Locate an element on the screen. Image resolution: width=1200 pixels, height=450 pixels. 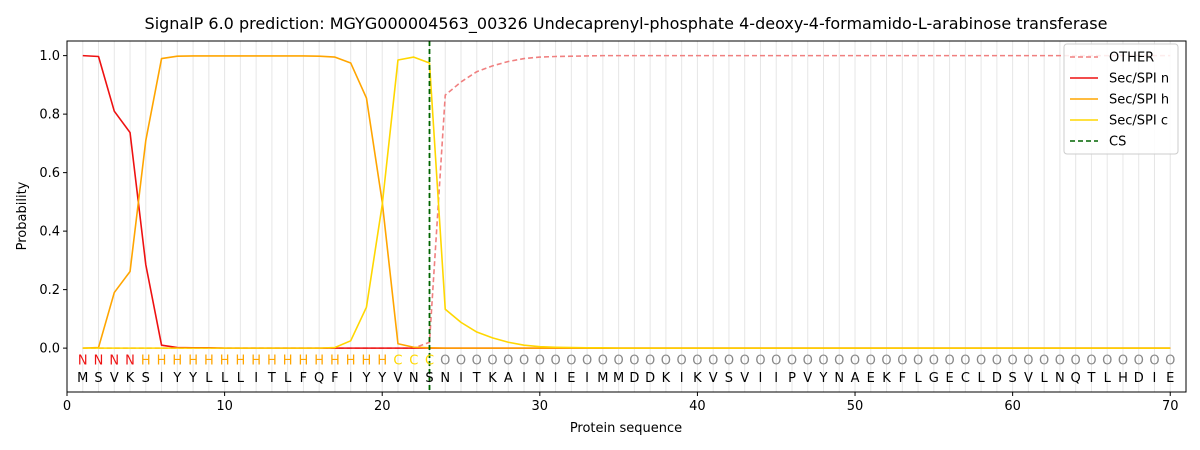
x-tick-label: 20 is located at coordinates (382, 406).